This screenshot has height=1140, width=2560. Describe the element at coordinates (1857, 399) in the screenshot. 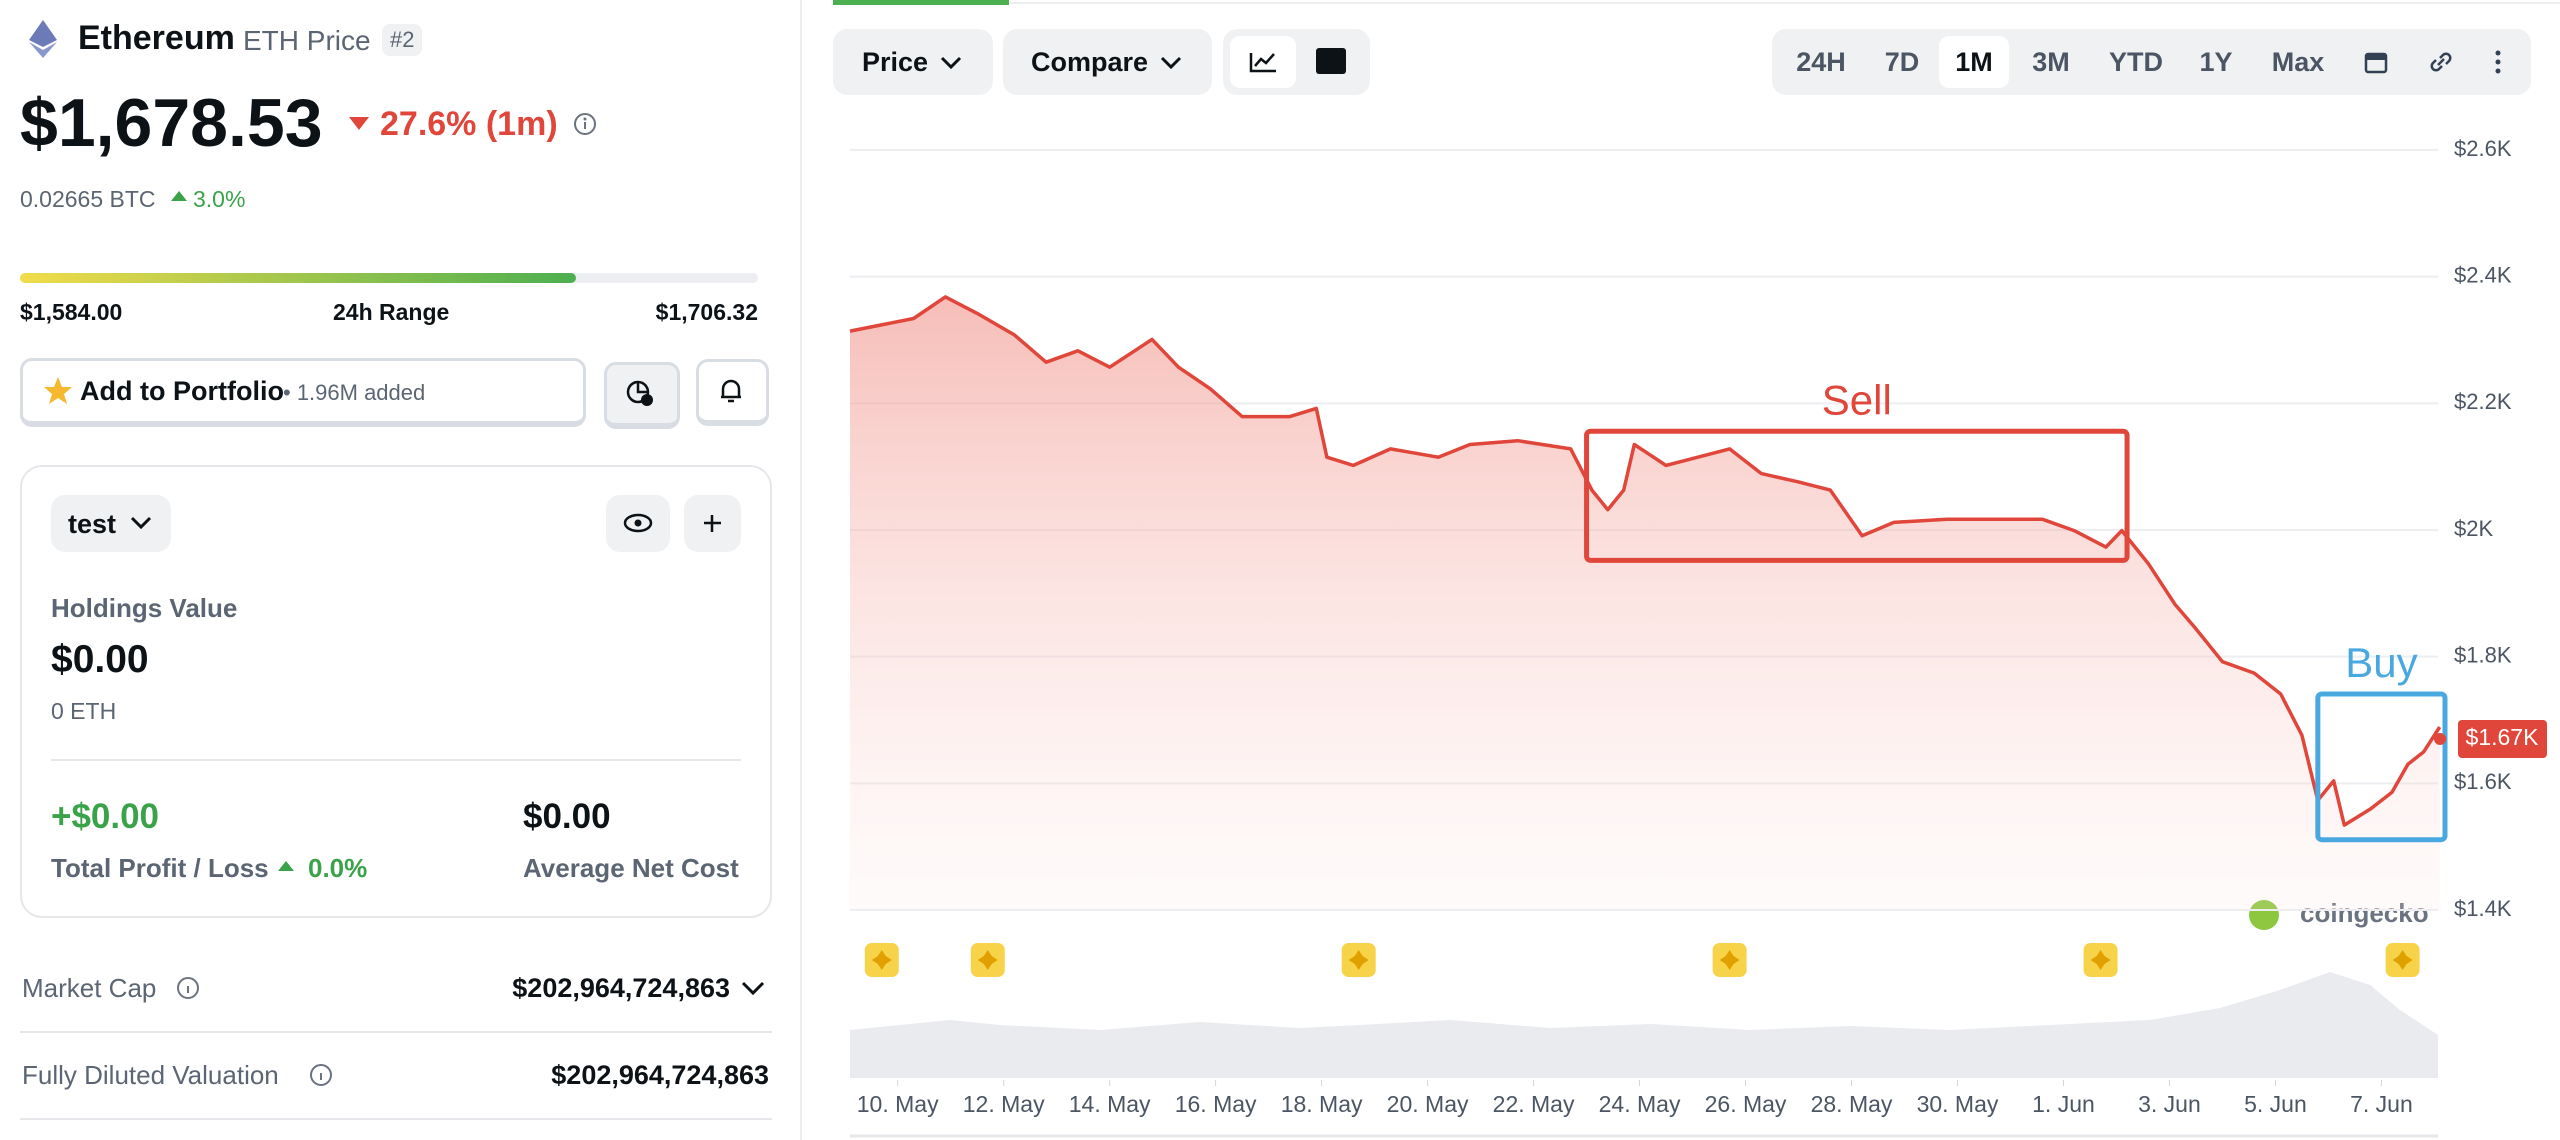

I see `annotation-label: Sell` at that location.